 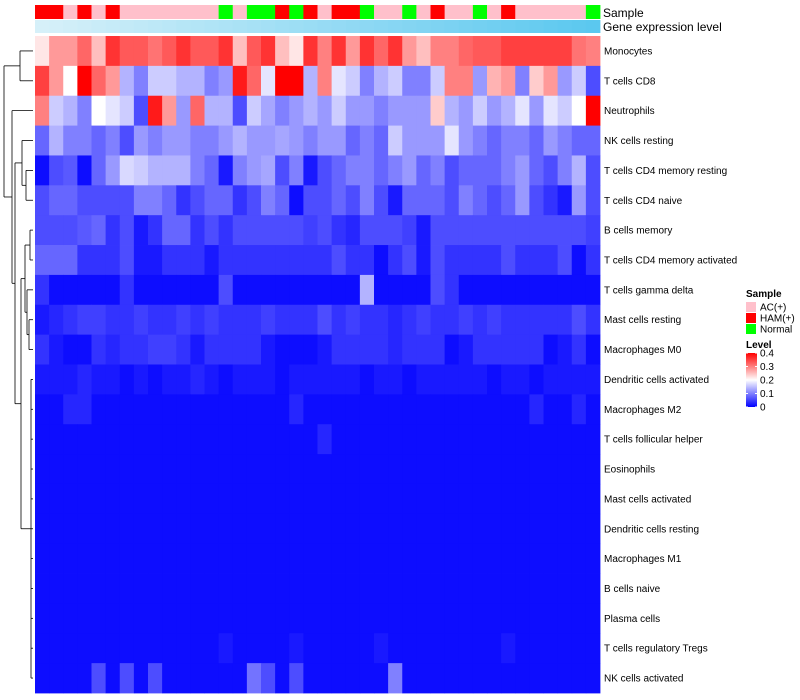 What do you see at coordinates (777, 319) in the screenshot?
I see `sample-legend-label: HAM(+)` at bounding box center [777, 319].